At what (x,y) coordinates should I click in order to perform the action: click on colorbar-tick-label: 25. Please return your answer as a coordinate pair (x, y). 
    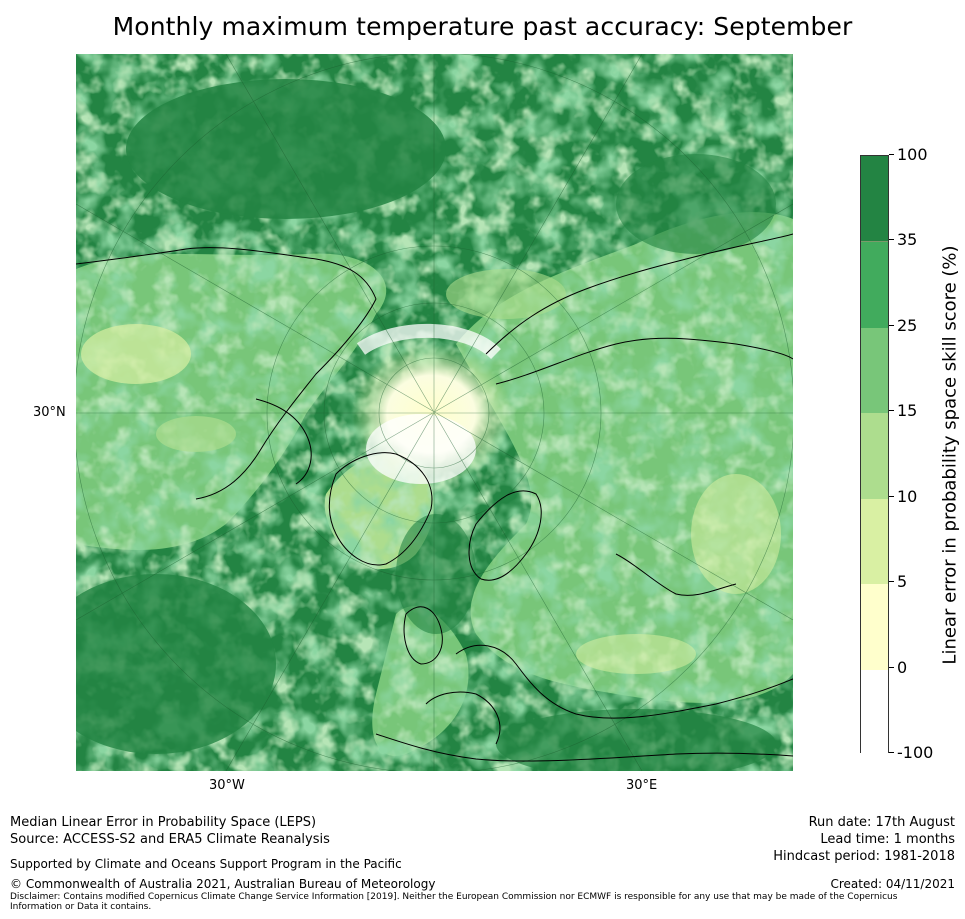
    Looking at the image, I should click on (903, 325).